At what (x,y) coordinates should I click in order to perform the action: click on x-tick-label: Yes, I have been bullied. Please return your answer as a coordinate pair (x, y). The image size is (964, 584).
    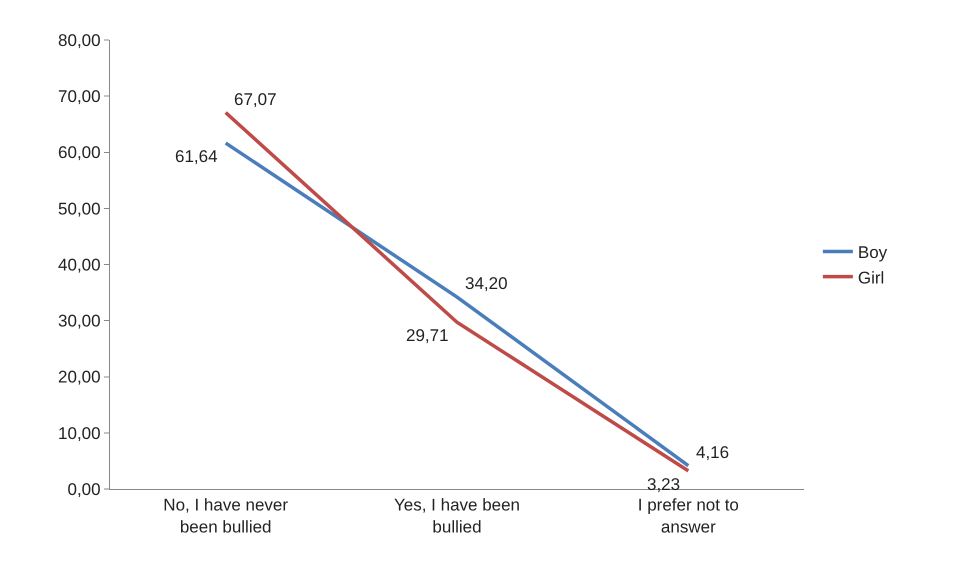
    Looking at the image, I should click on (457, 515).